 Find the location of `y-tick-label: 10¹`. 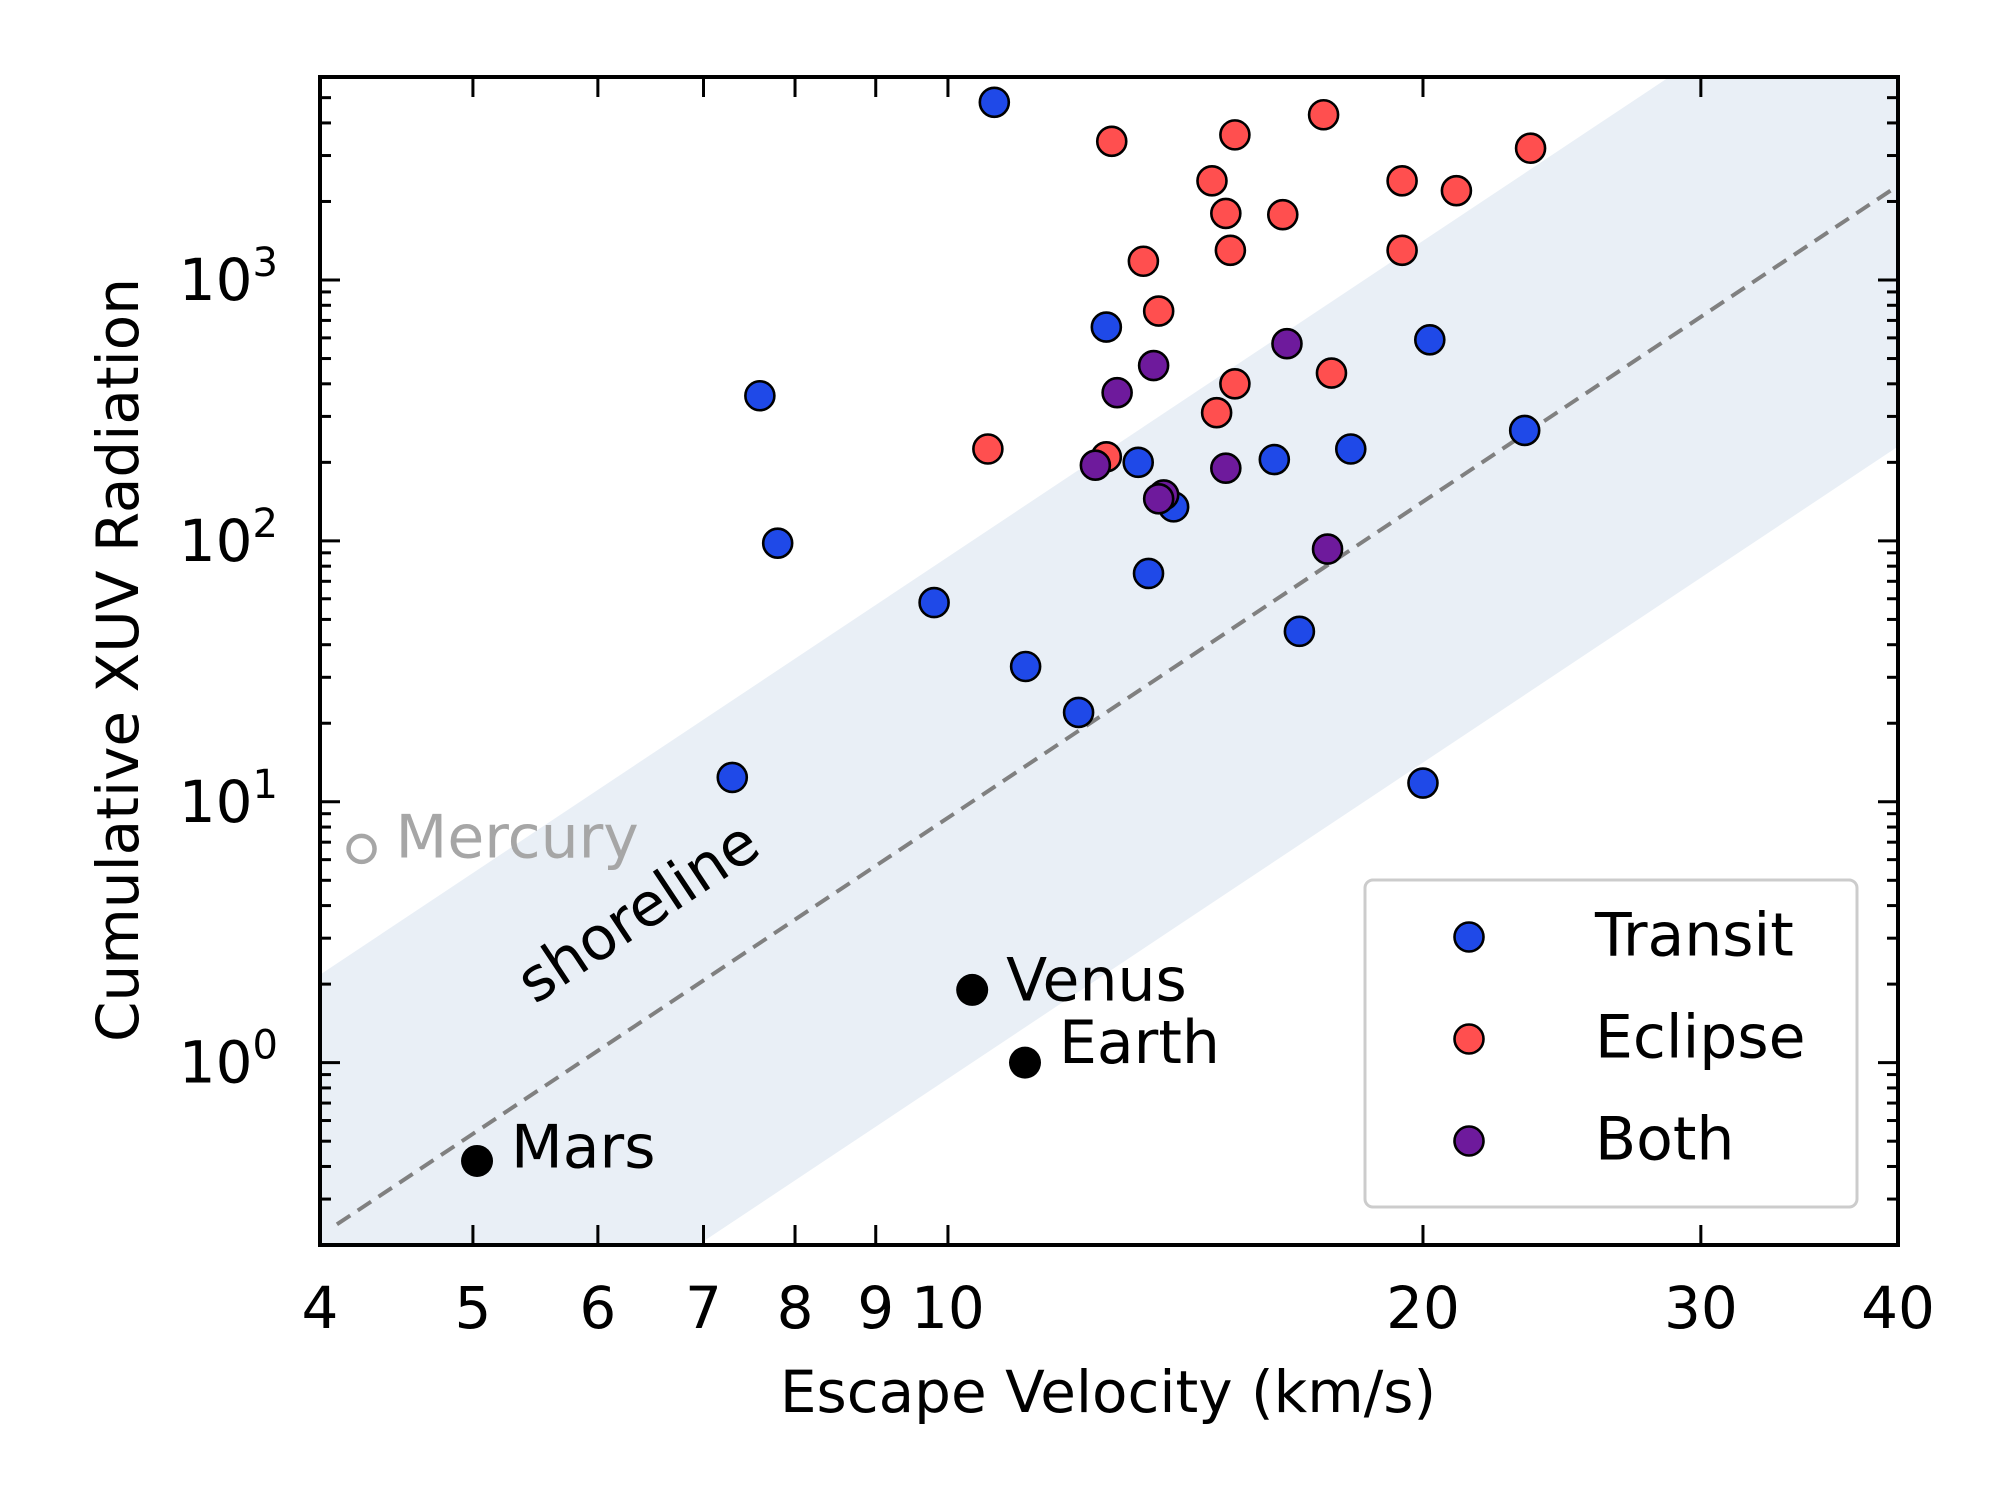

y-tick-label: 10¹ is located at coordinates (228, 799).